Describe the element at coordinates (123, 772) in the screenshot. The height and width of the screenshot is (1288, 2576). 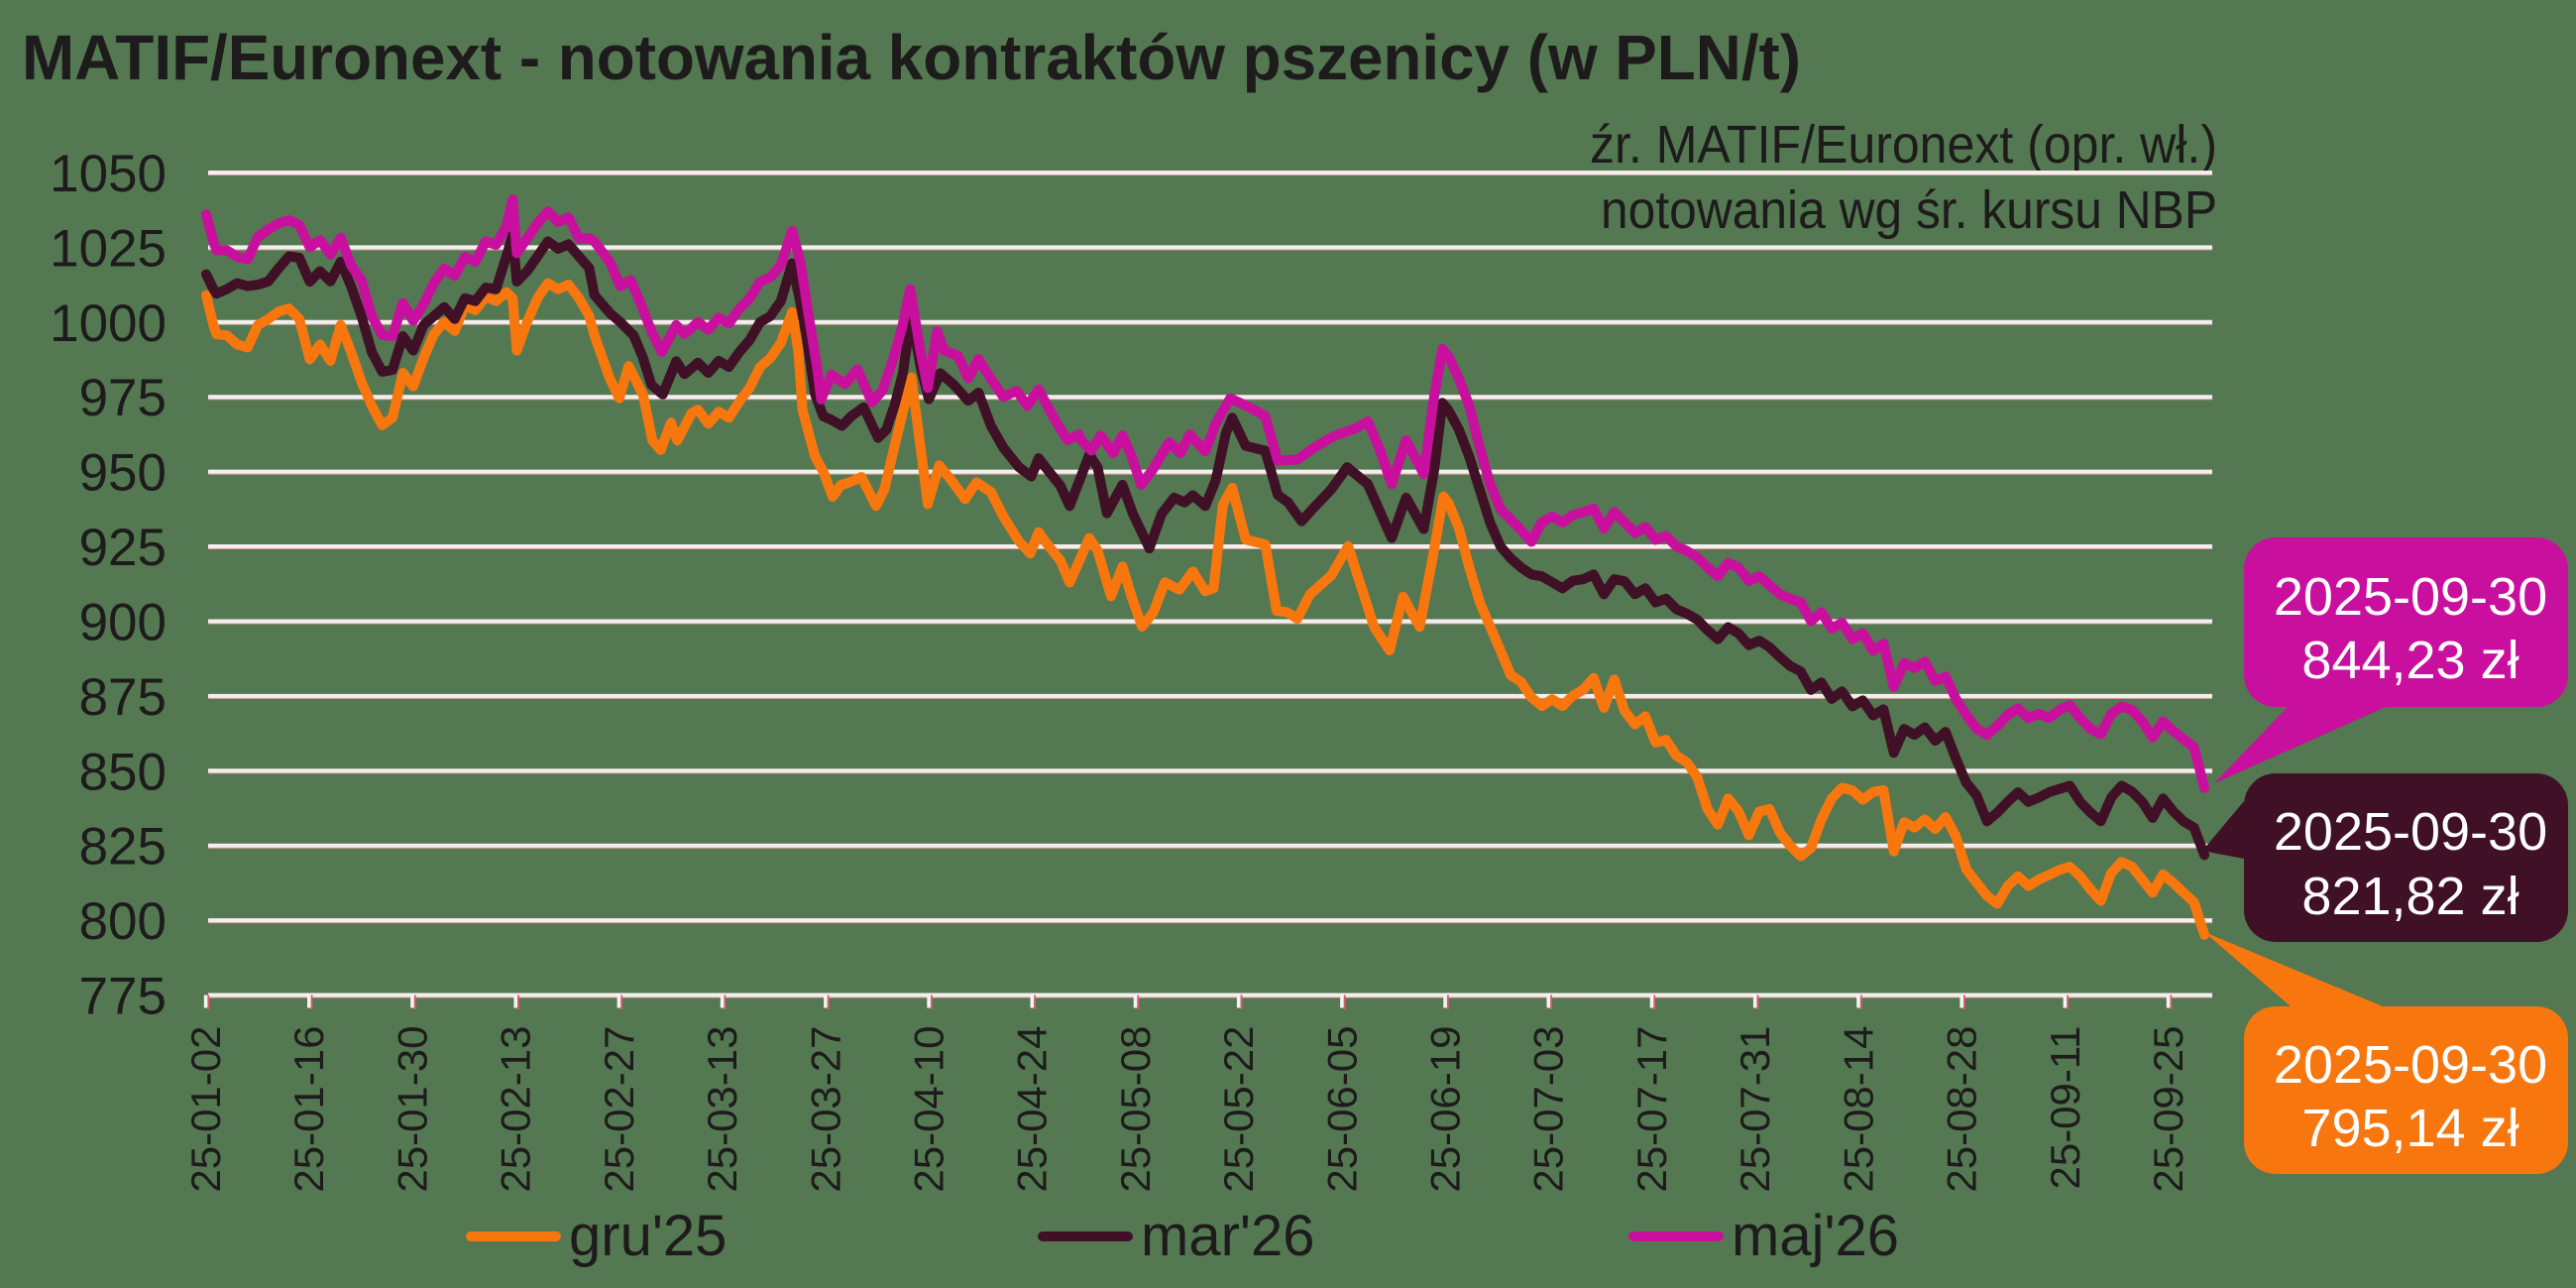
I see `svg-text: 850` at that location.